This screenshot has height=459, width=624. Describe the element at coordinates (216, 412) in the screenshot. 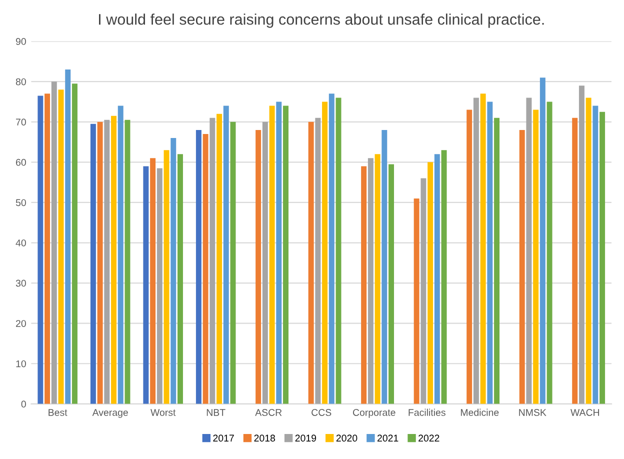

I see `x-tick-label: NBT` at that location.